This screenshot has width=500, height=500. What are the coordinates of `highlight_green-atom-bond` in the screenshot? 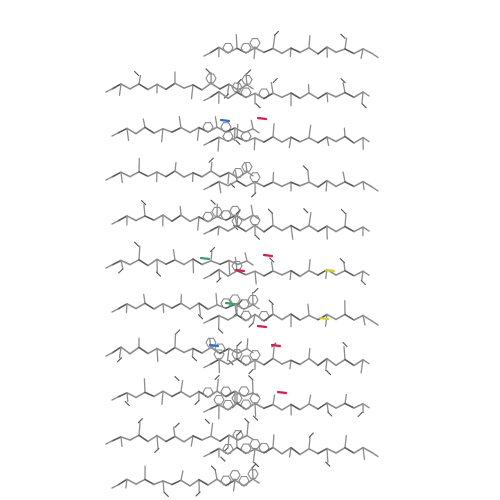 It's located at (205, 258).